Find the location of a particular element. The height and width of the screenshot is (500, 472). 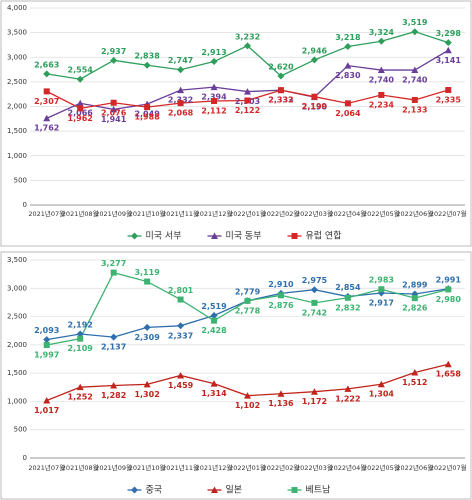

y-tick-label: 1,500 is located at coordinates (17, 373).